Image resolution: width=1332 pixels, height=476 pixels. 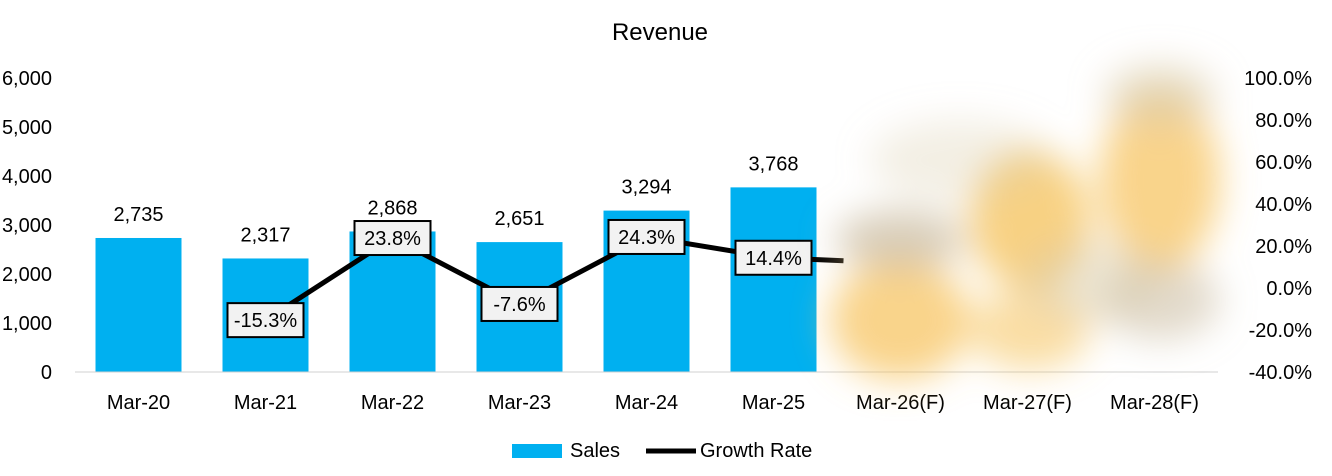 I want to click on chart-title: Revenue, so click(x=660, y=32).